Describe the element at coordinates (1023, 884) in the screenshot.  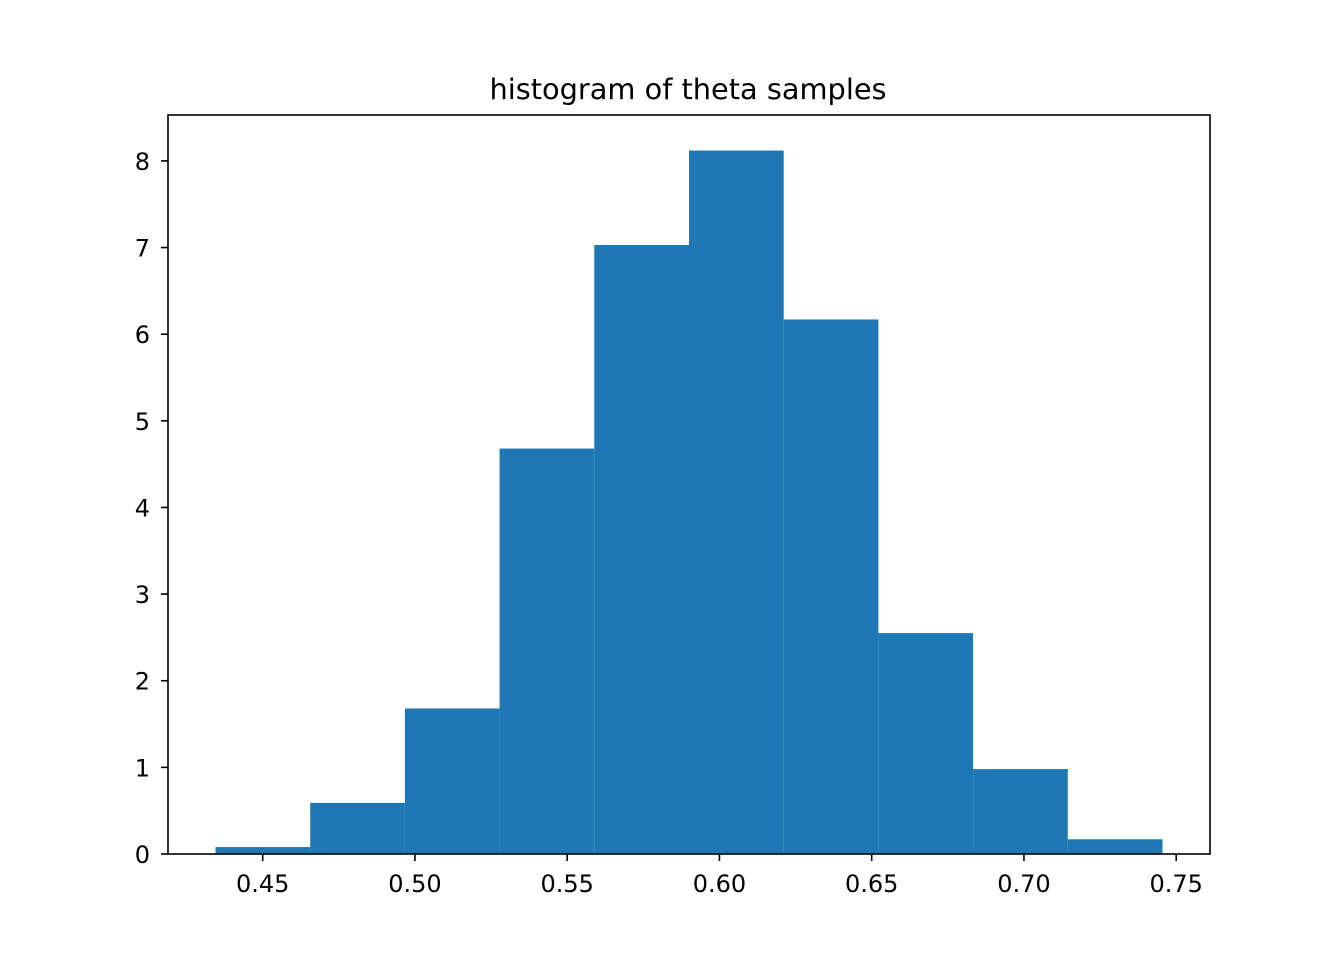
I see `x-tick-label: 0.70` at that location.